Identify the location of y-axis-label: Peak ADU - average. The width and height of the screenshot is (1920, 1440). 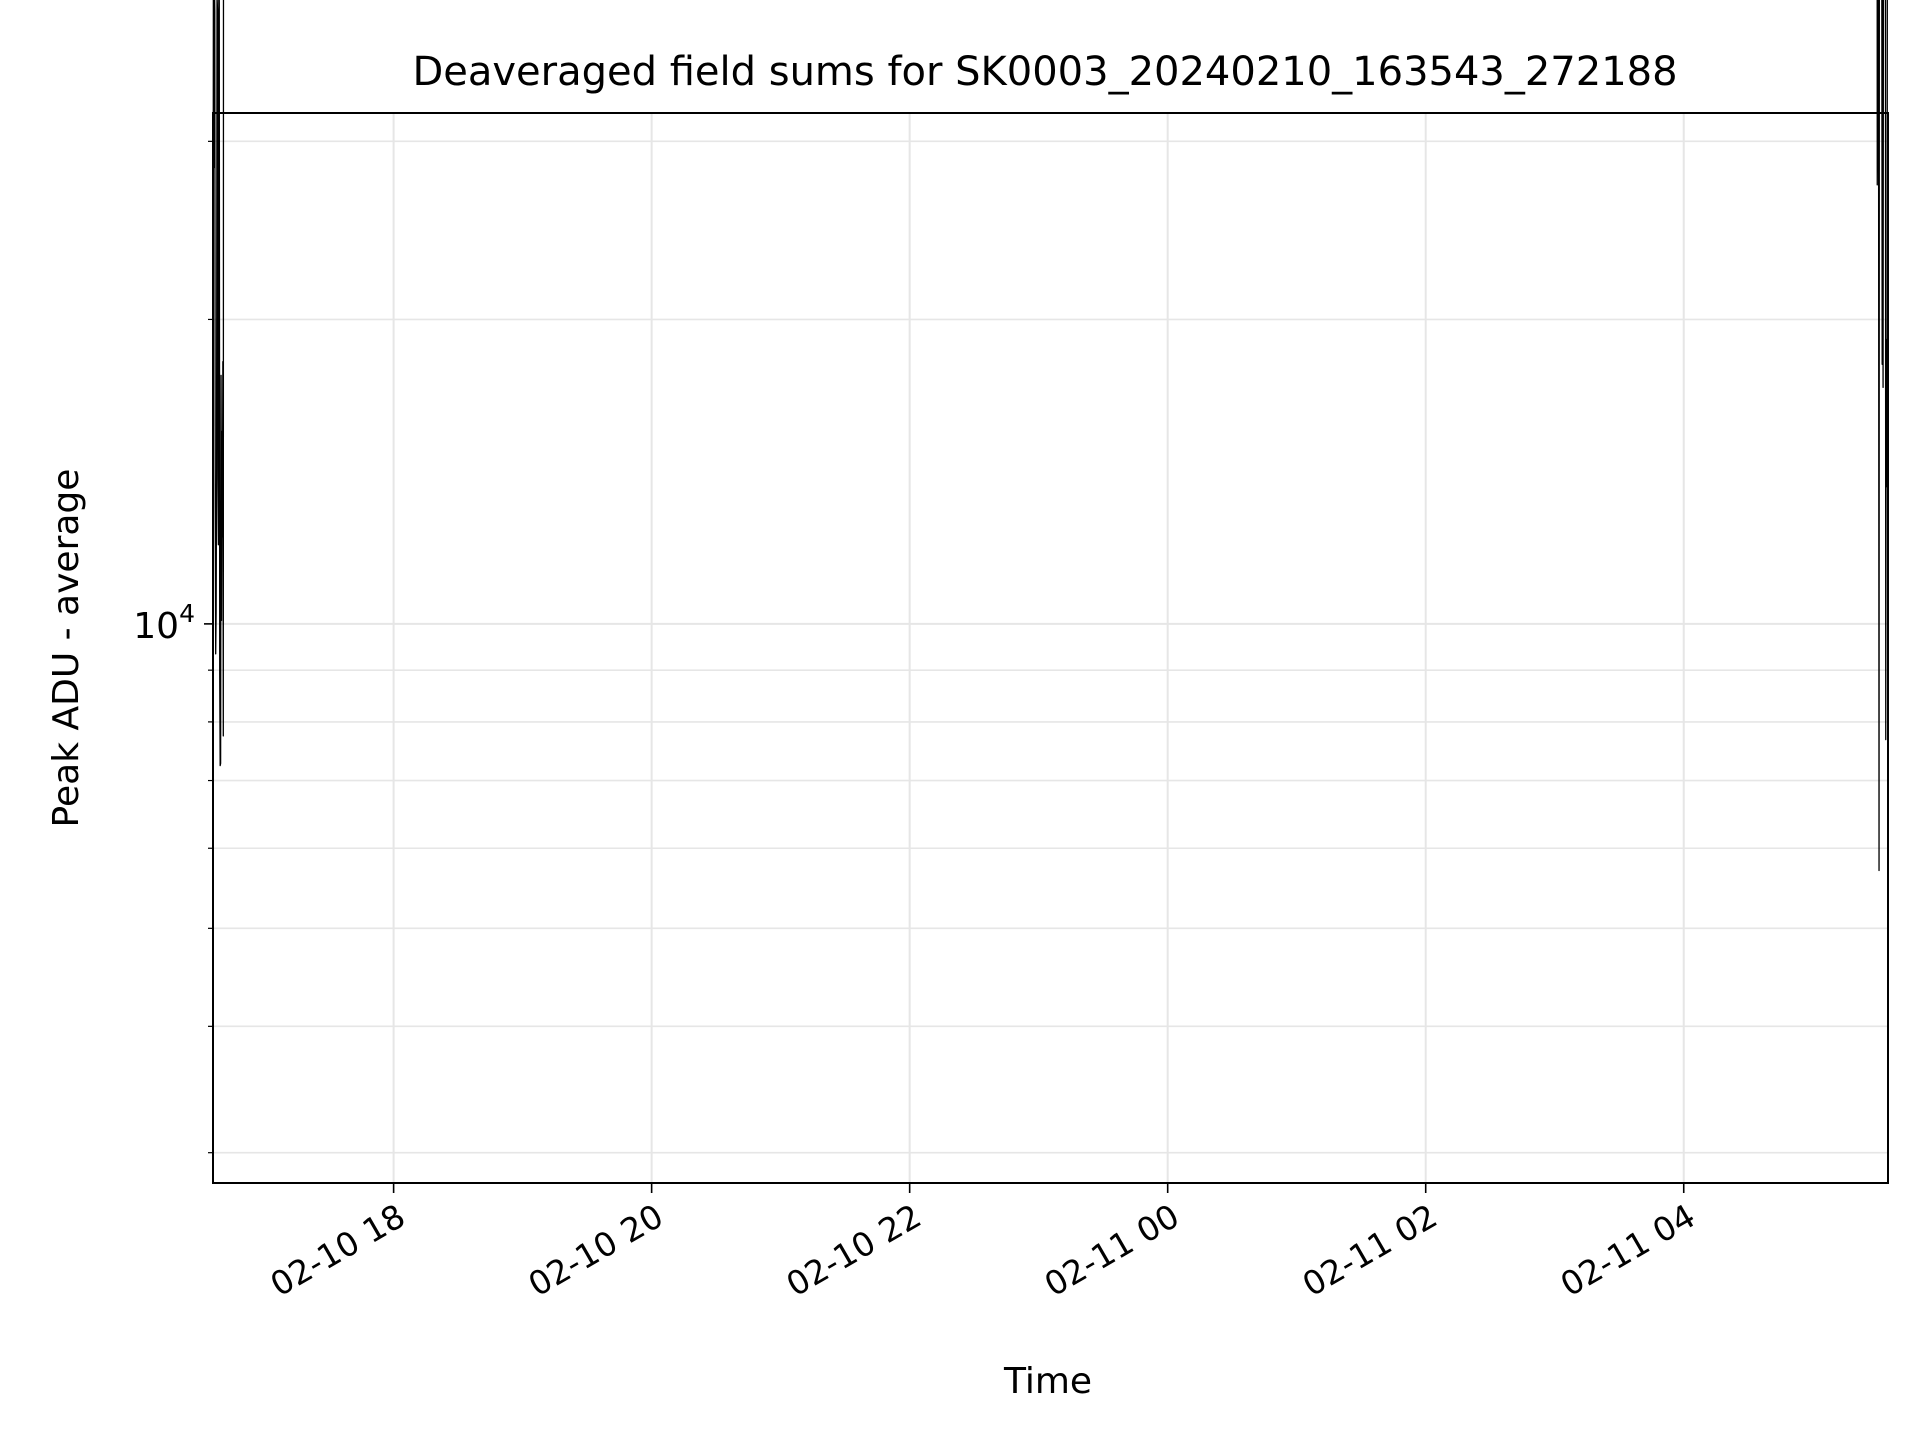
(66, 648).